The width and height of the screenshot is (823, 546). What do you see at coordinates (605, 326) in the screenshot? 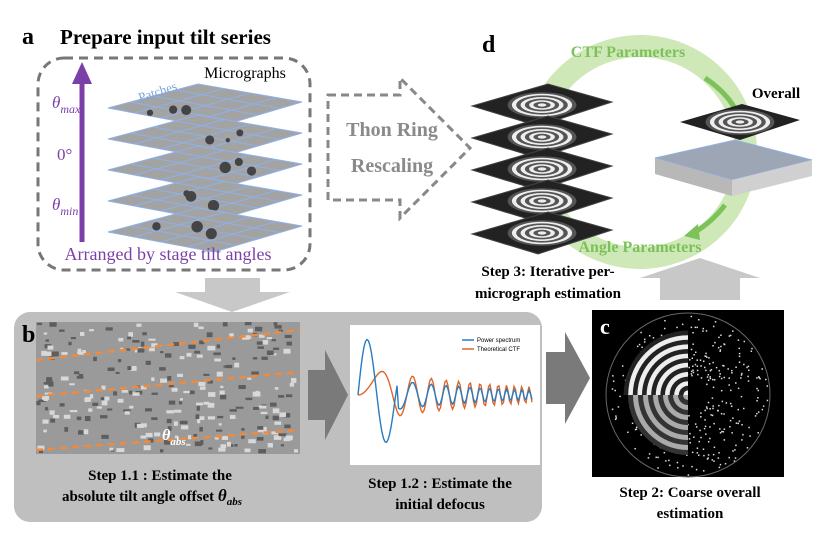
I see `panel-letter: c` at bounding box center [605, 326].